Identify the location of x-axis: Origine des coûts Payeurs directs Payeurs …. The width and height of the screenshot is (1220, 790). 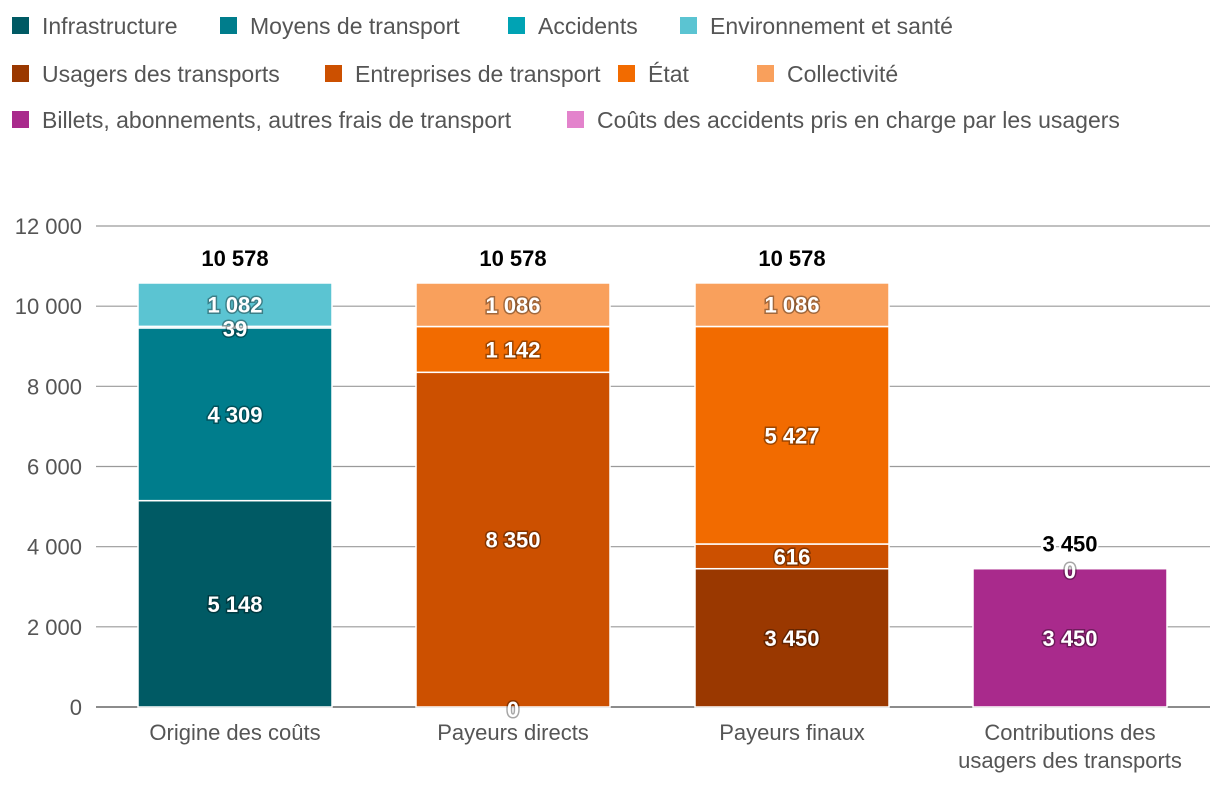
(665, 746).